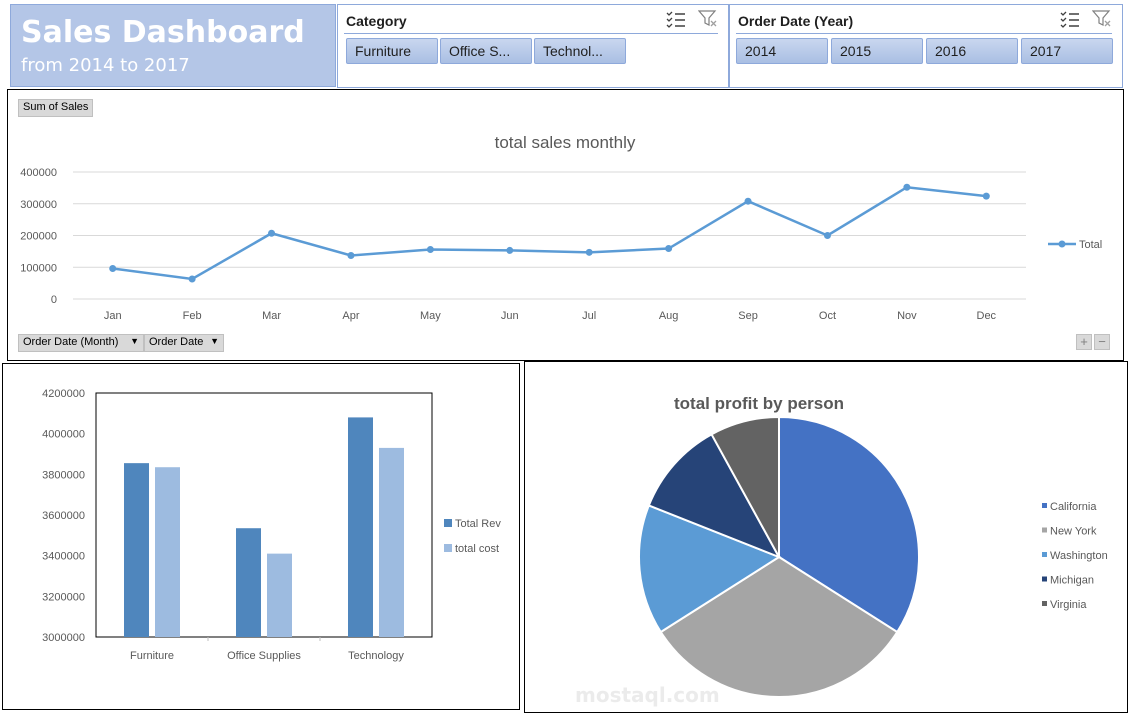 This screenshot has height=723, width=1145. What do you see at coordinates (972, 51) in the screenshot?
I see `slicer-item-2016: 2016` at bounding box center [972, 51].